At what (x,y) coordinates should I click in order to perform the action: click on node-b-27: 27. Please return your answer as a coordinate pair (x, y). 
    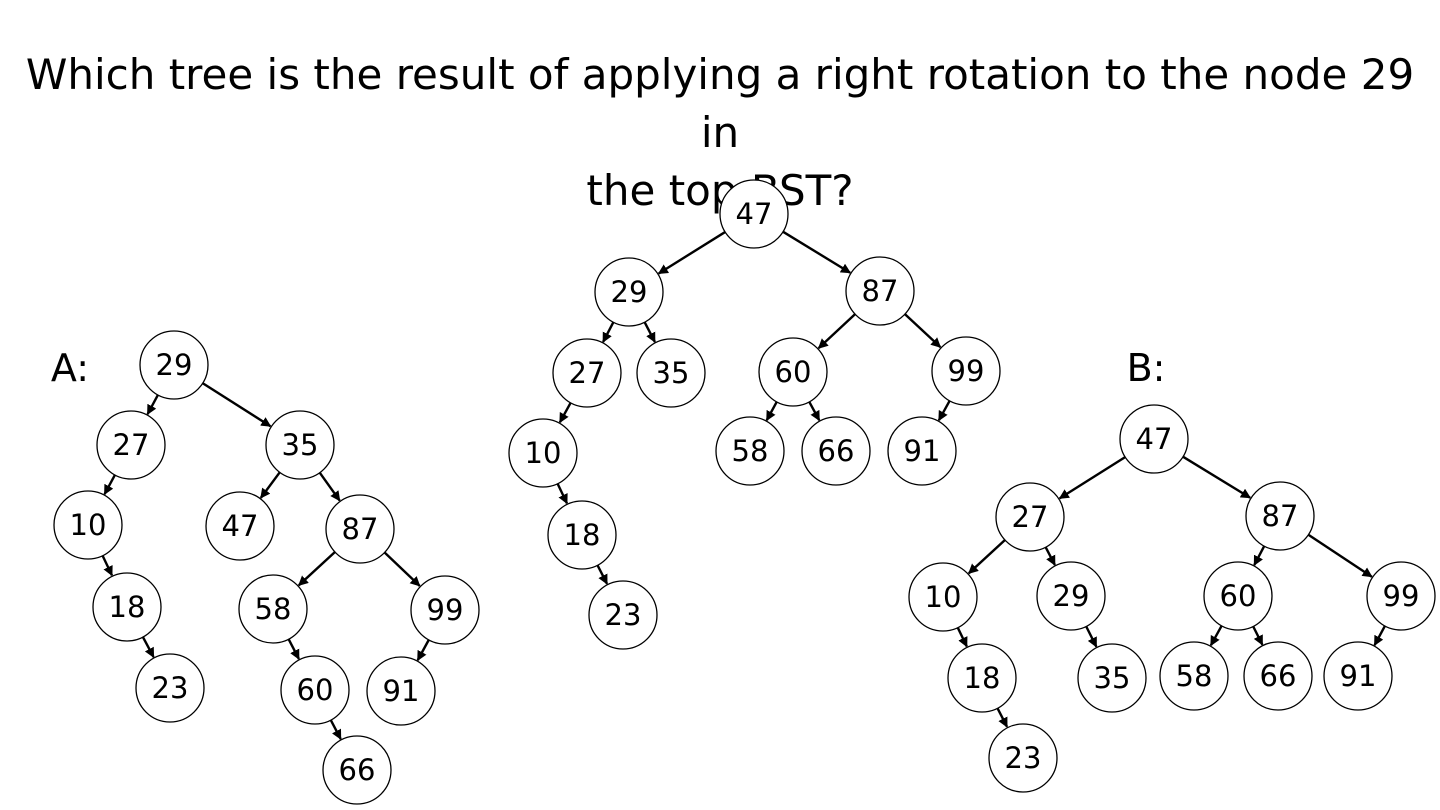
    Looking at the image, I should click on (1030, 517).